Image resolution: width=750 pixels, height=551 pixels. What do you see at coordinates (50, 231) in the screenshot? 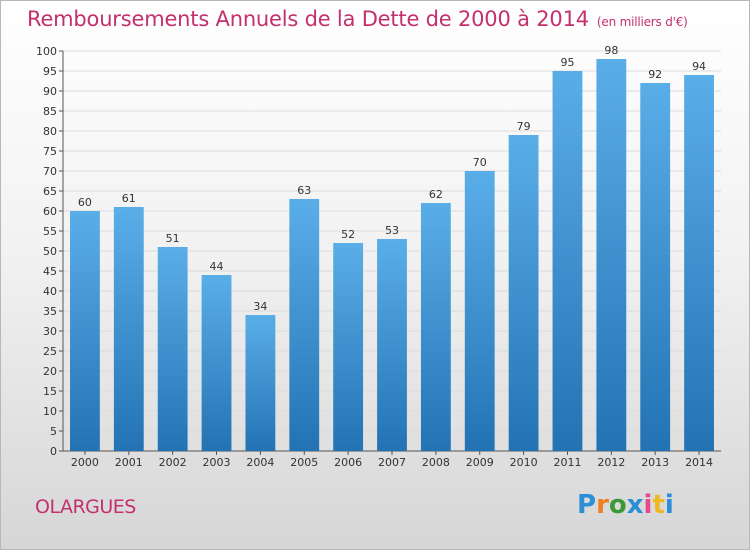
I see `y-tick-label: 55` at bounding box center [50, 231].